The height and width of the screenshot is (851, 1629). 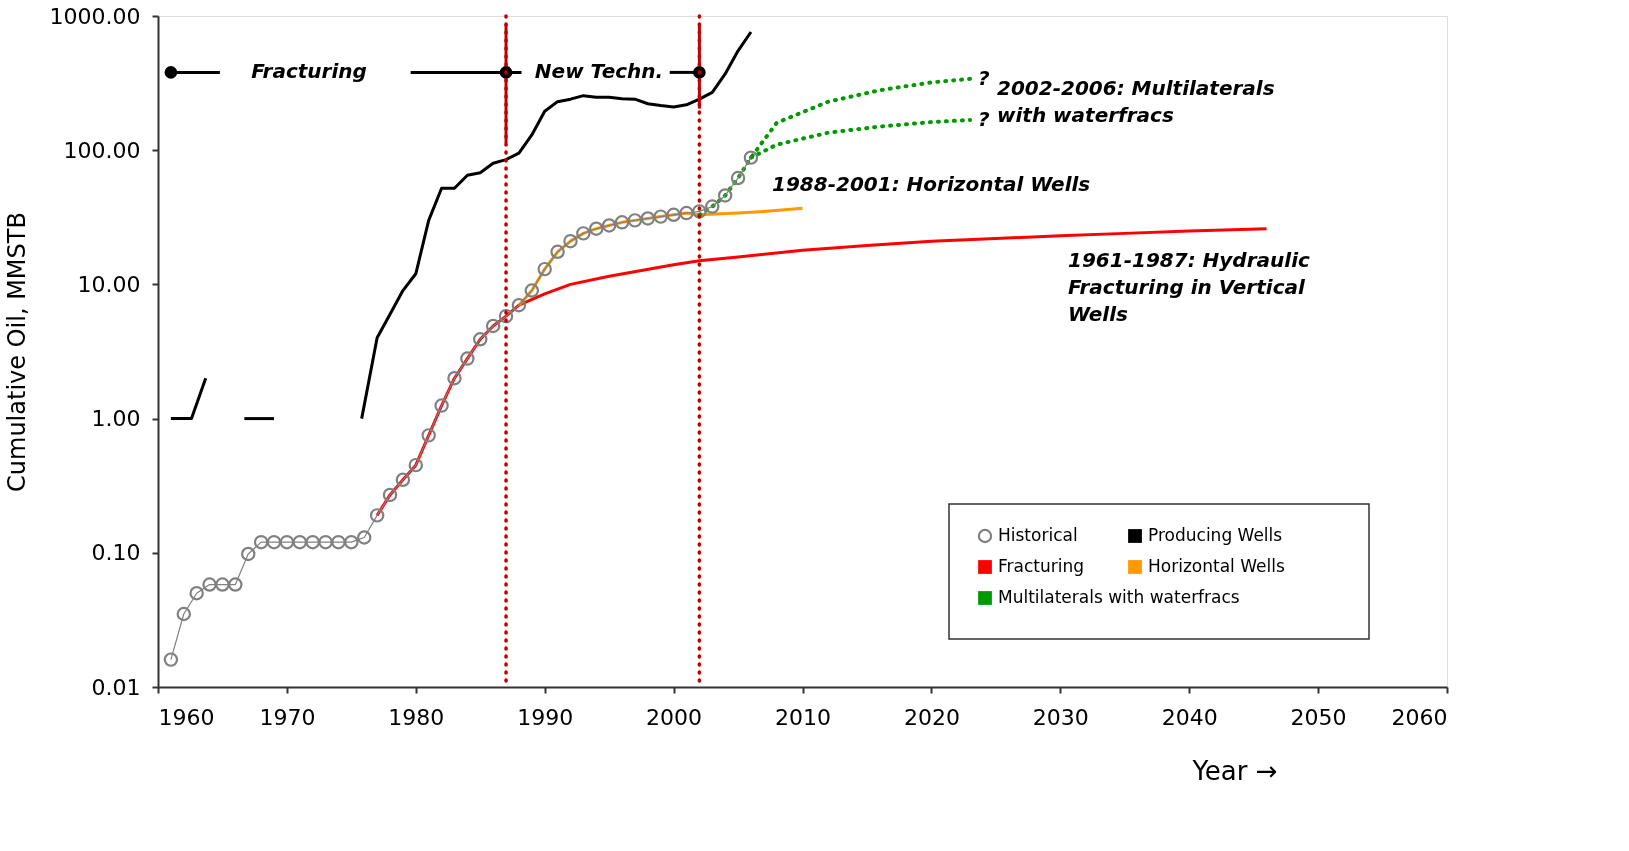 I want to click on y-tick-label: 1000.00, so click(x=95, y=16).